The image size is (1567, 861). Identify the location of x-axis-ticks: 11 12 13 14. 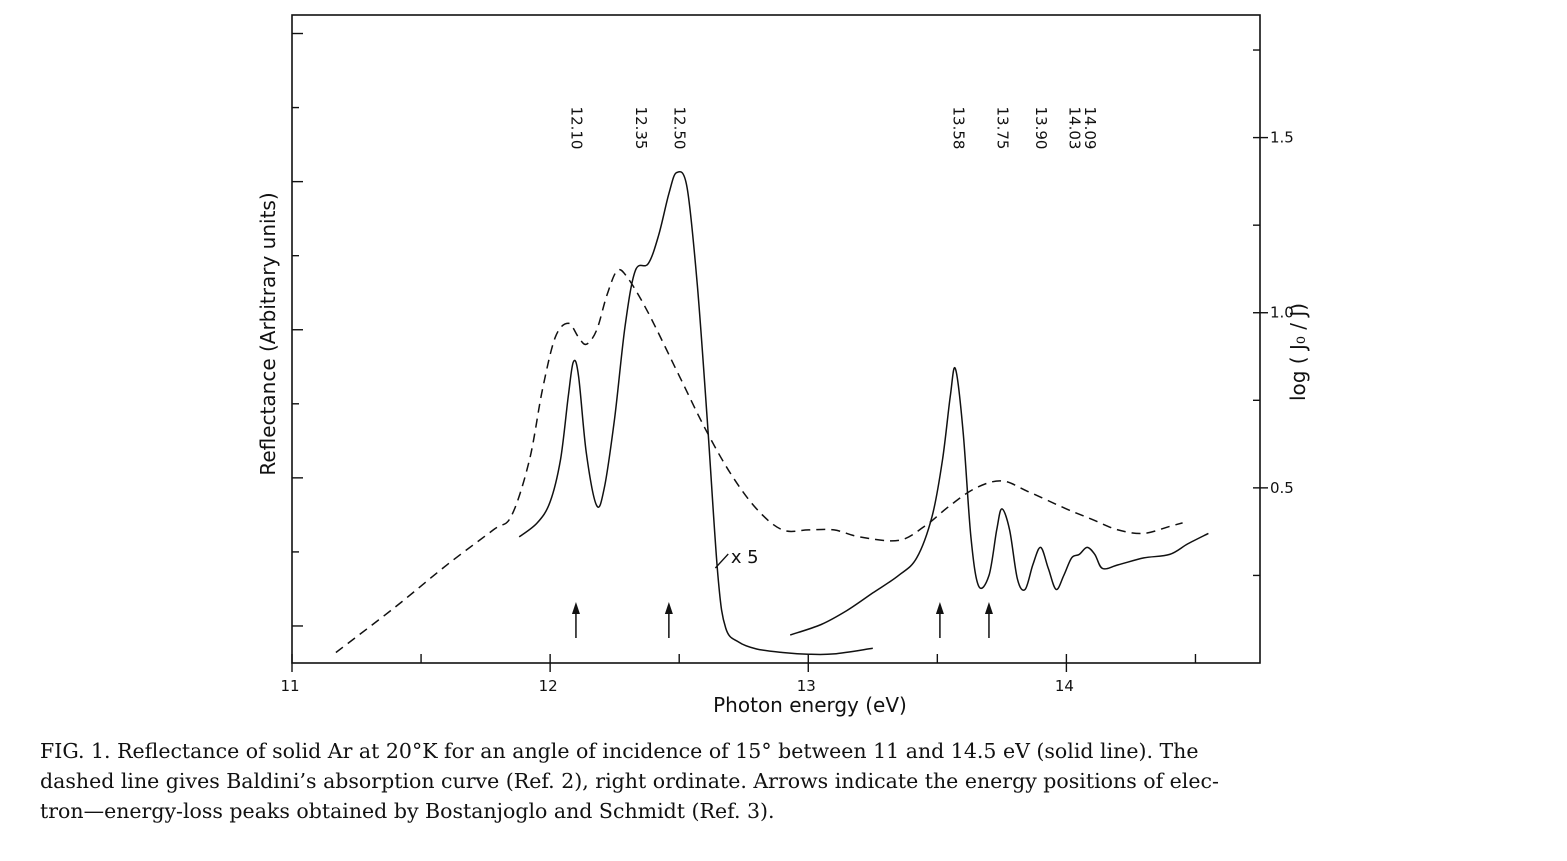
(738, 674).